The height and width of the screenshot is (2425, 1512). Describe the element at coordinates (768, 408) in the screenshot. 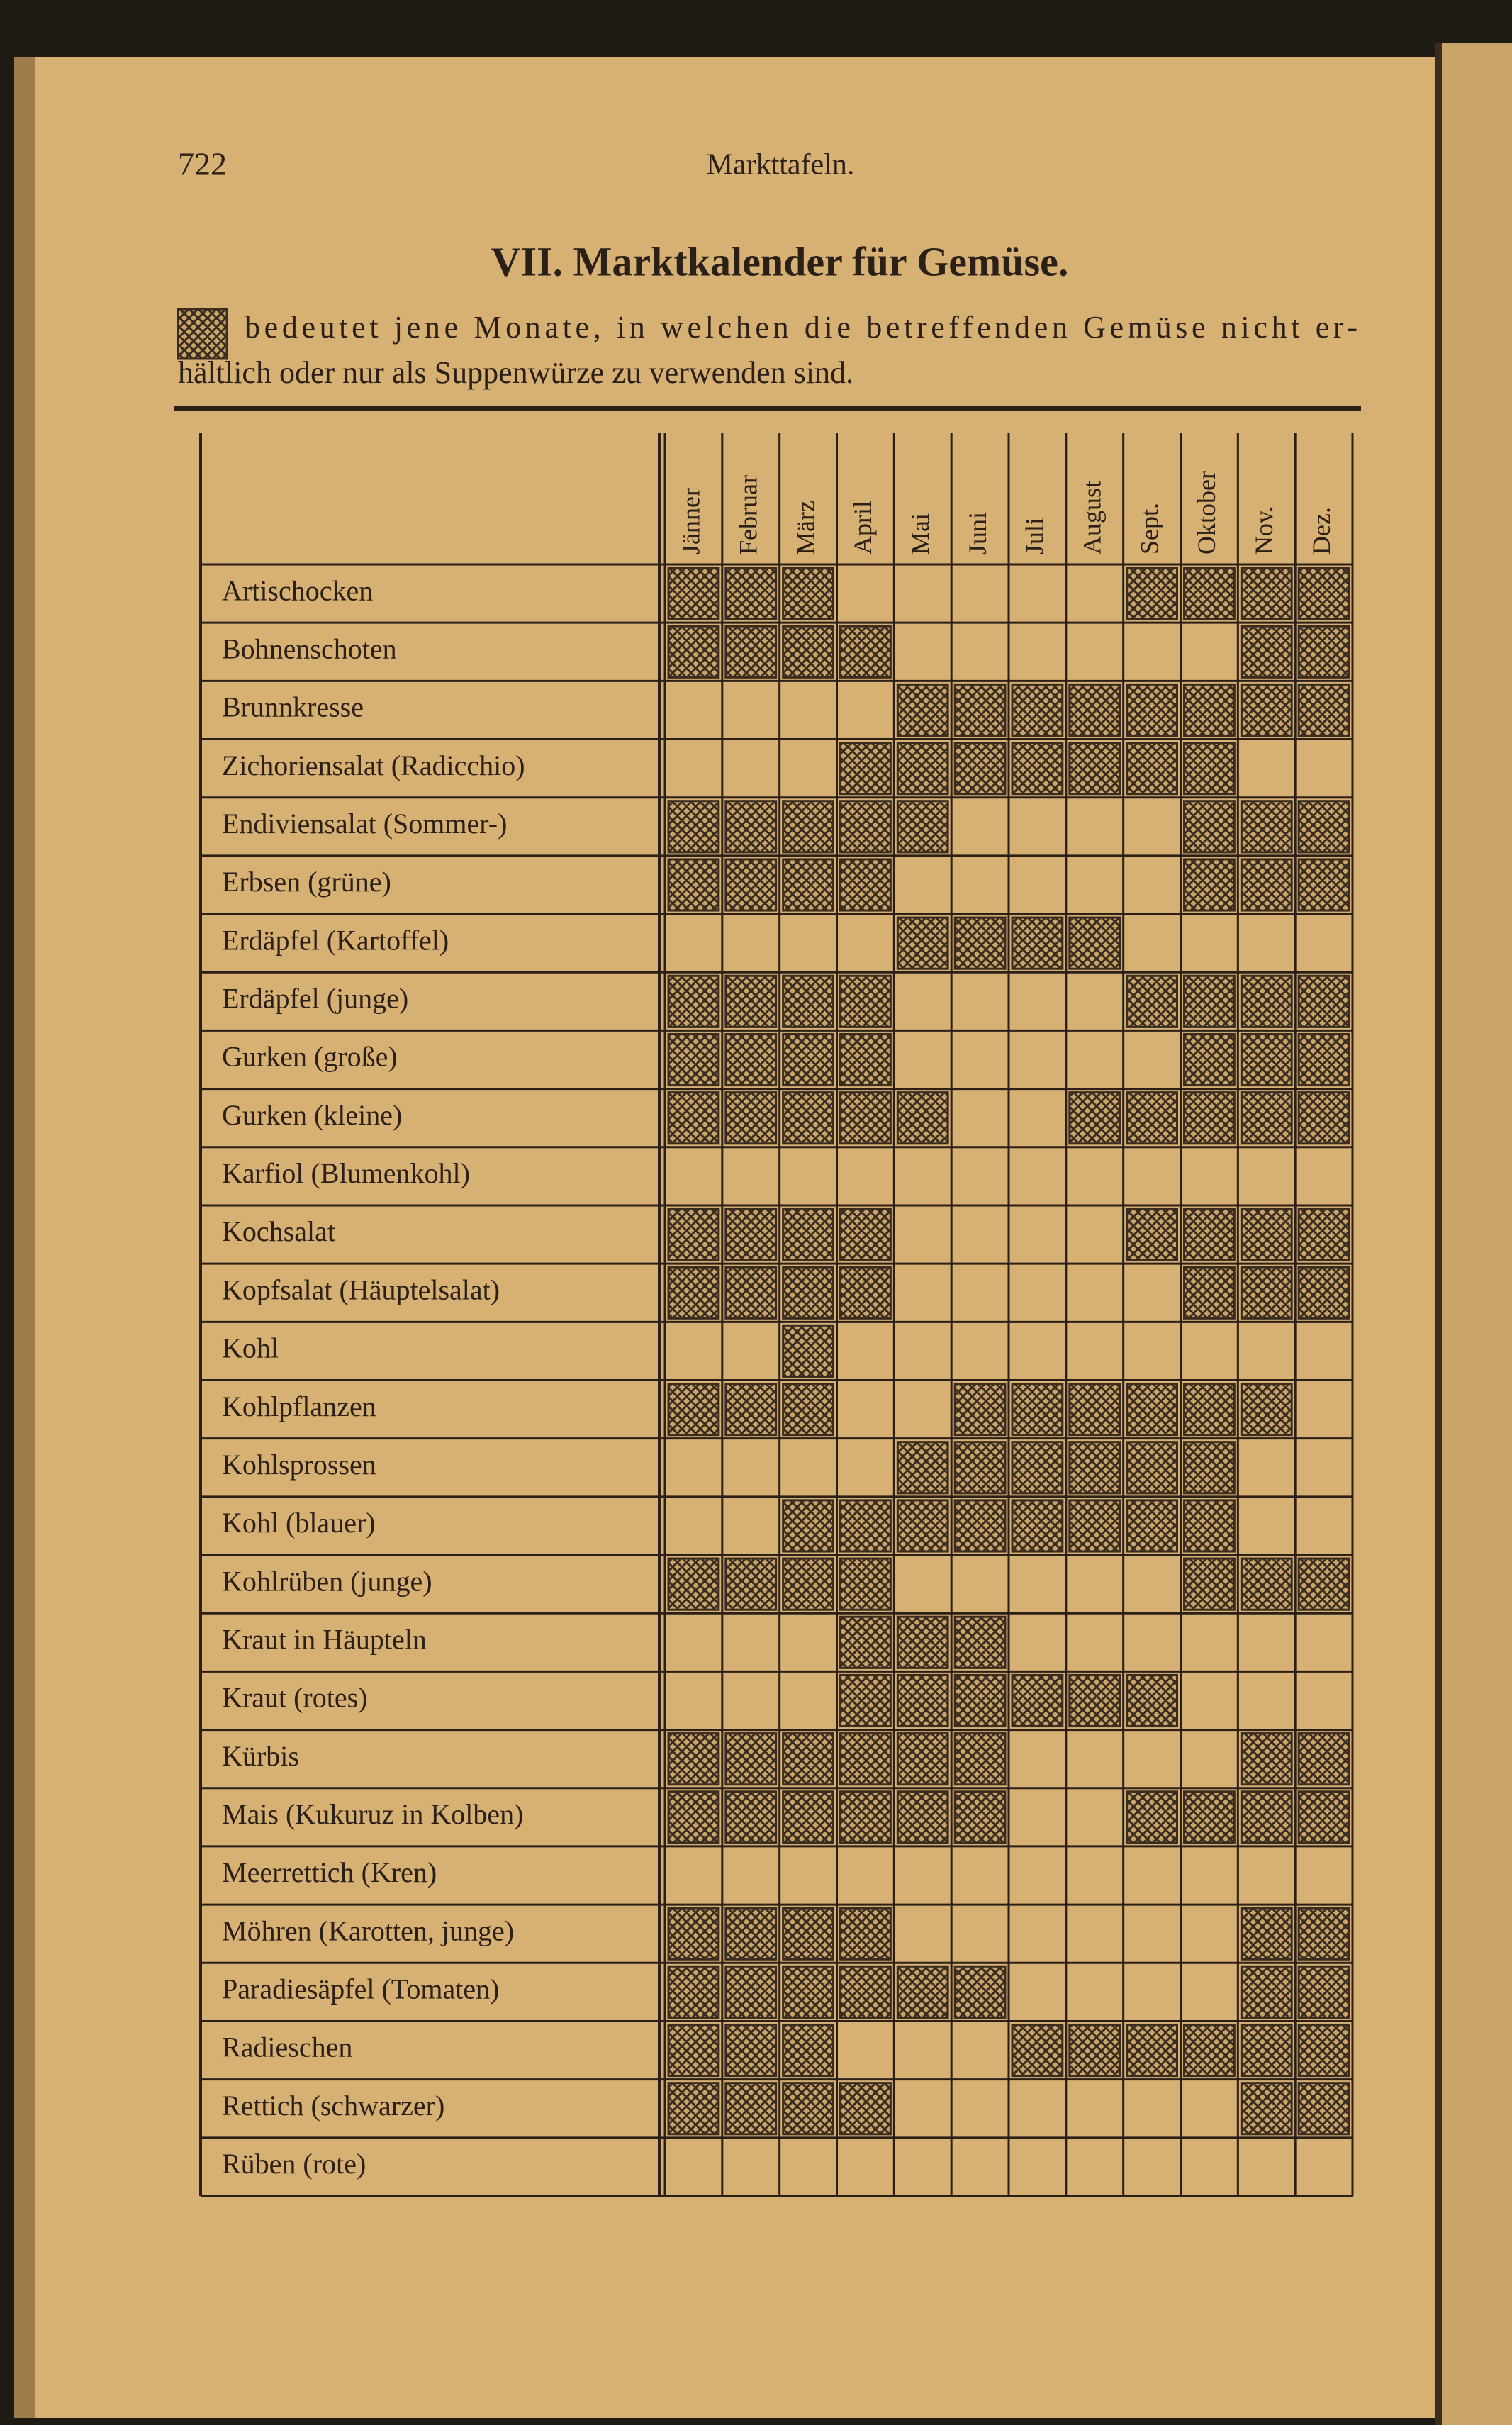

I see `rule` at that location.